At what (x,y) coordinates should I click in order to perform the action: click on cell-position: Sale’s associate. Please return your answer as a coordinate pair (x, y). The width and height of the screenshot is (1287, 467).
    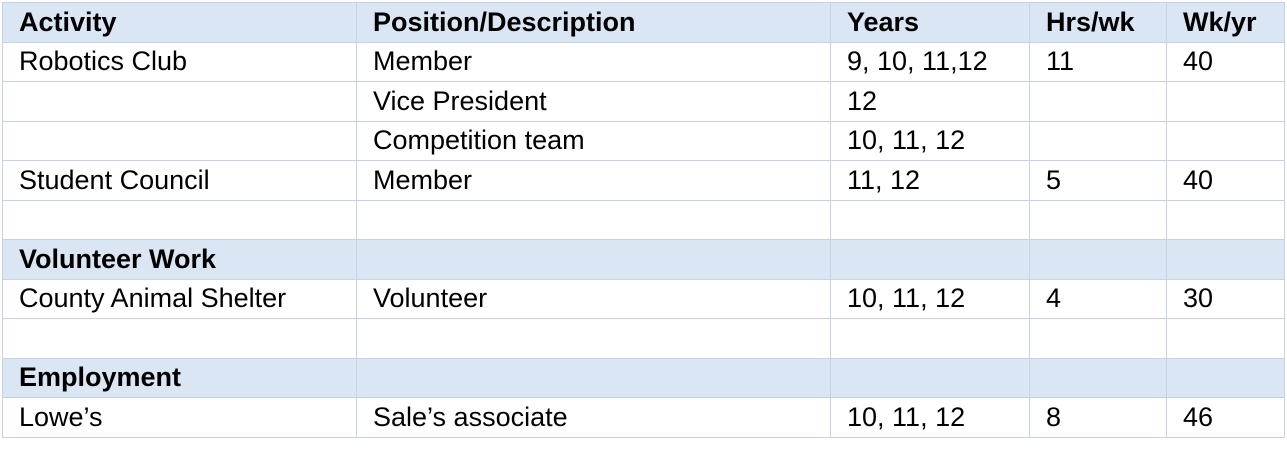
    Looking at the image, I should click on (593, 417).